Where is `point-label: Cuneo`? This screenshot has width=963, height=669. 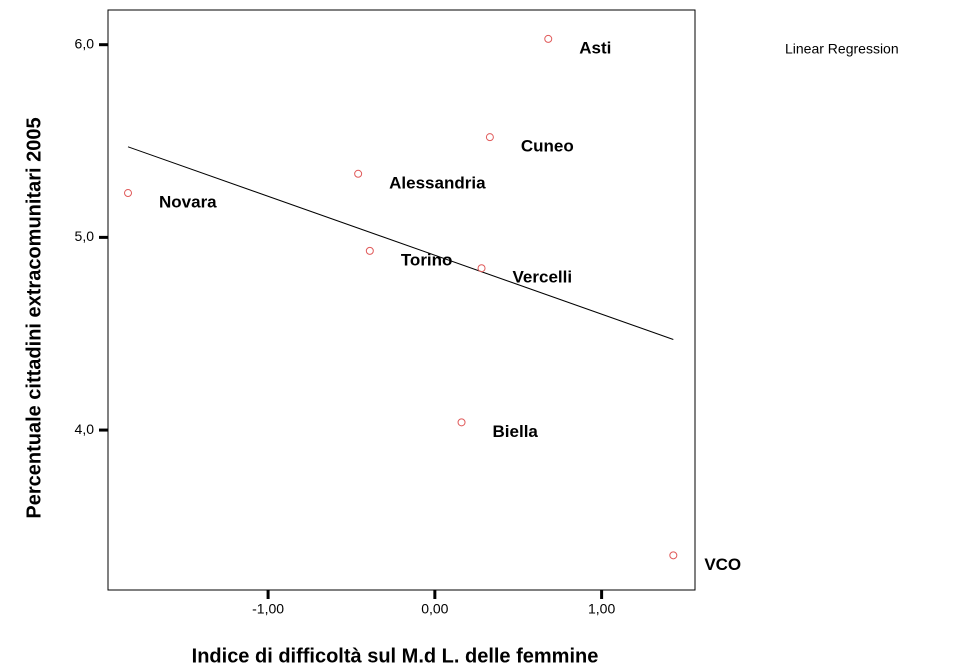 point-label: Cuneo is located at coordinates (547, 146).